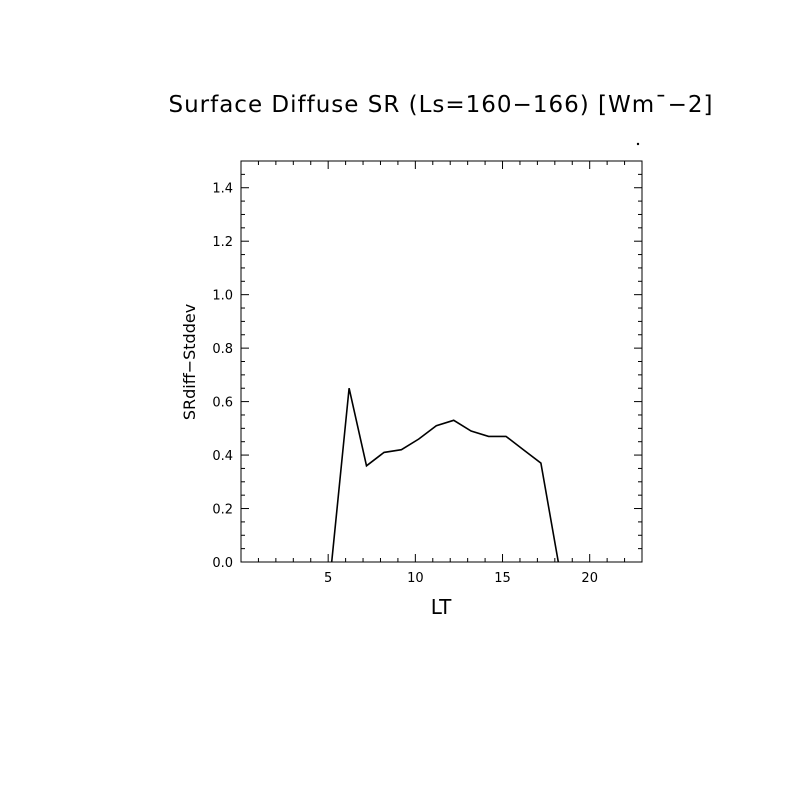 This screenshot has width=804, height=804. Describe the element at coordinates (222, 456) in the screenshot. I see `y-tick-label: 0.4` at that location.